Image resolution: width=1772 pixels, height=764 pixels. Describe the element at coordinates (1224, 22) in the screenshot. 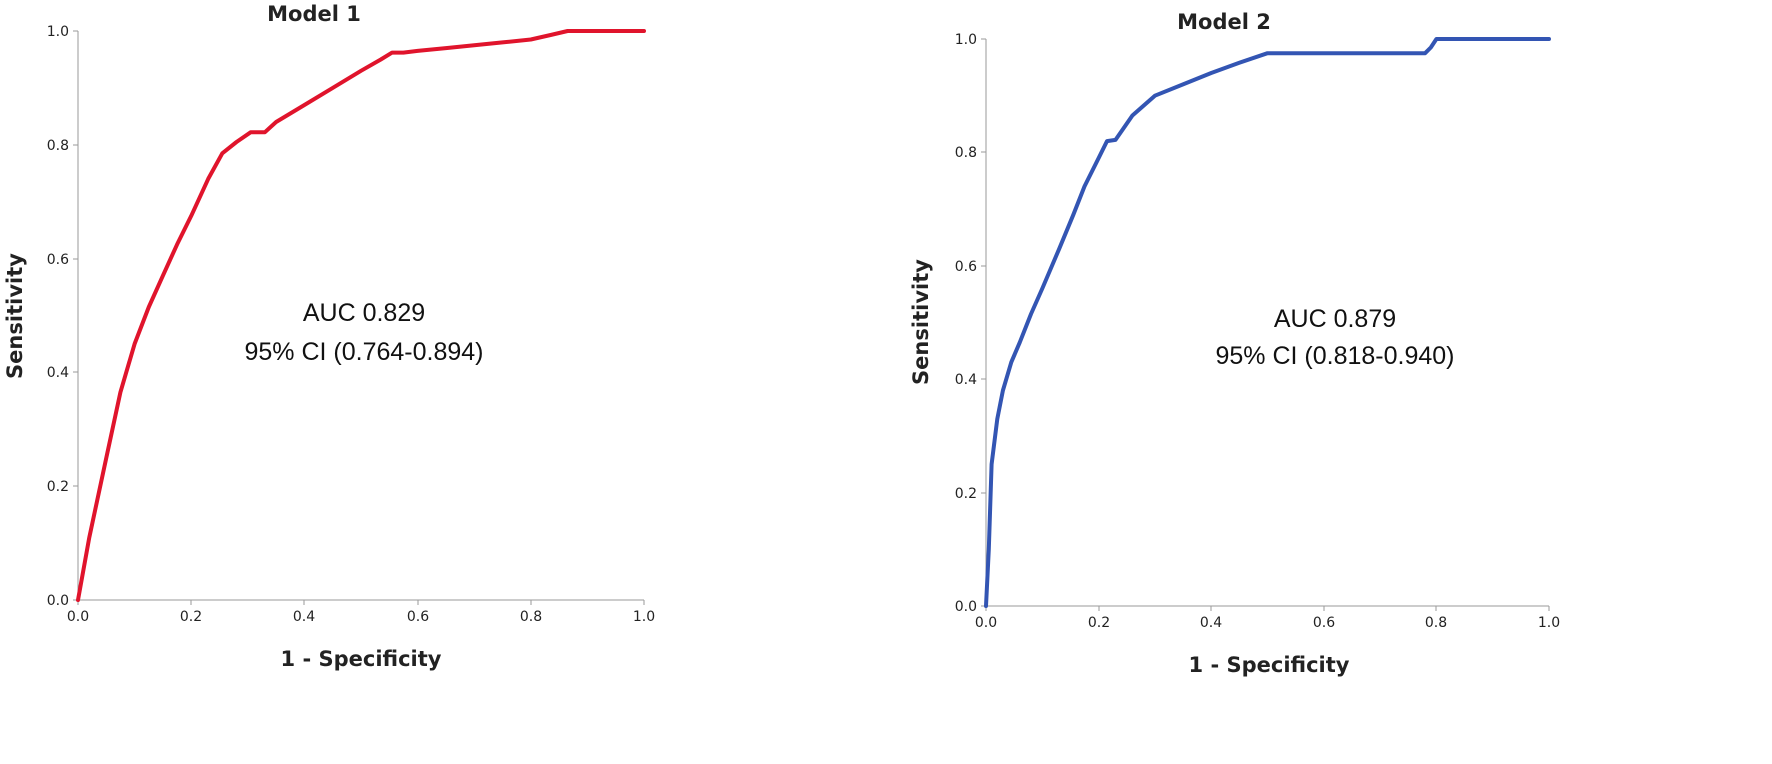

I see `chart-title: Model 2` at that location.